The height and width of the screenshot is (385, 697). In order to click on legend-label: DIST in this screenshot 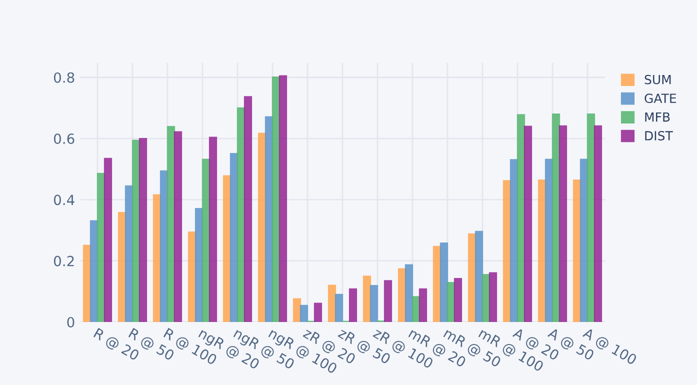, I will do `click(659, 135)`.